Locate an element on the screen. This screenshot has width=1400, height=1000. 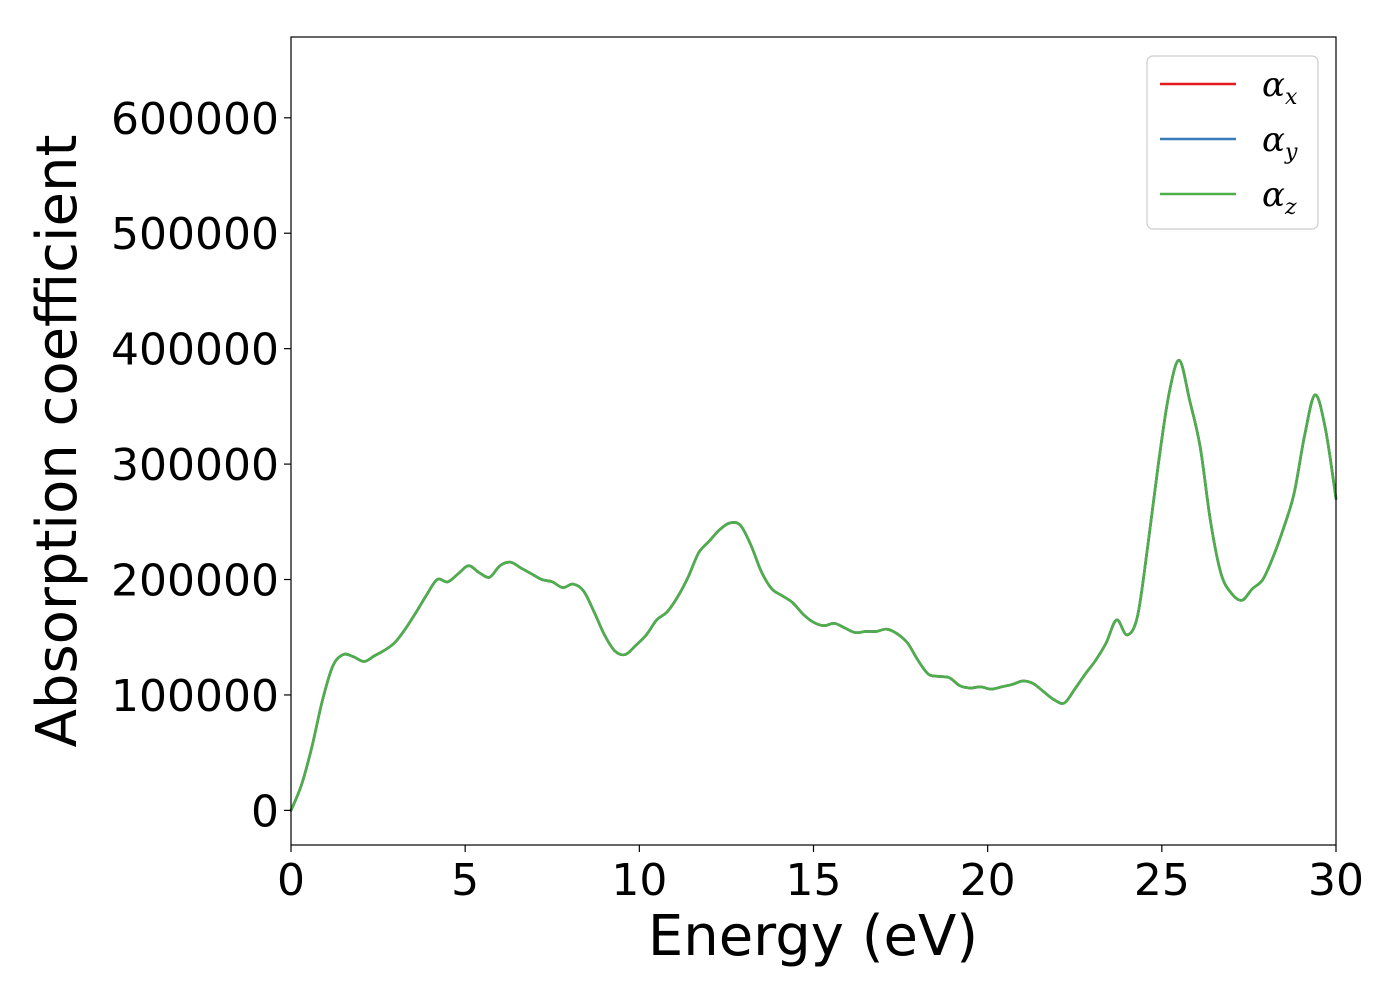
x-axis-label: Energy (eV) is located at coordinates (813, 936).